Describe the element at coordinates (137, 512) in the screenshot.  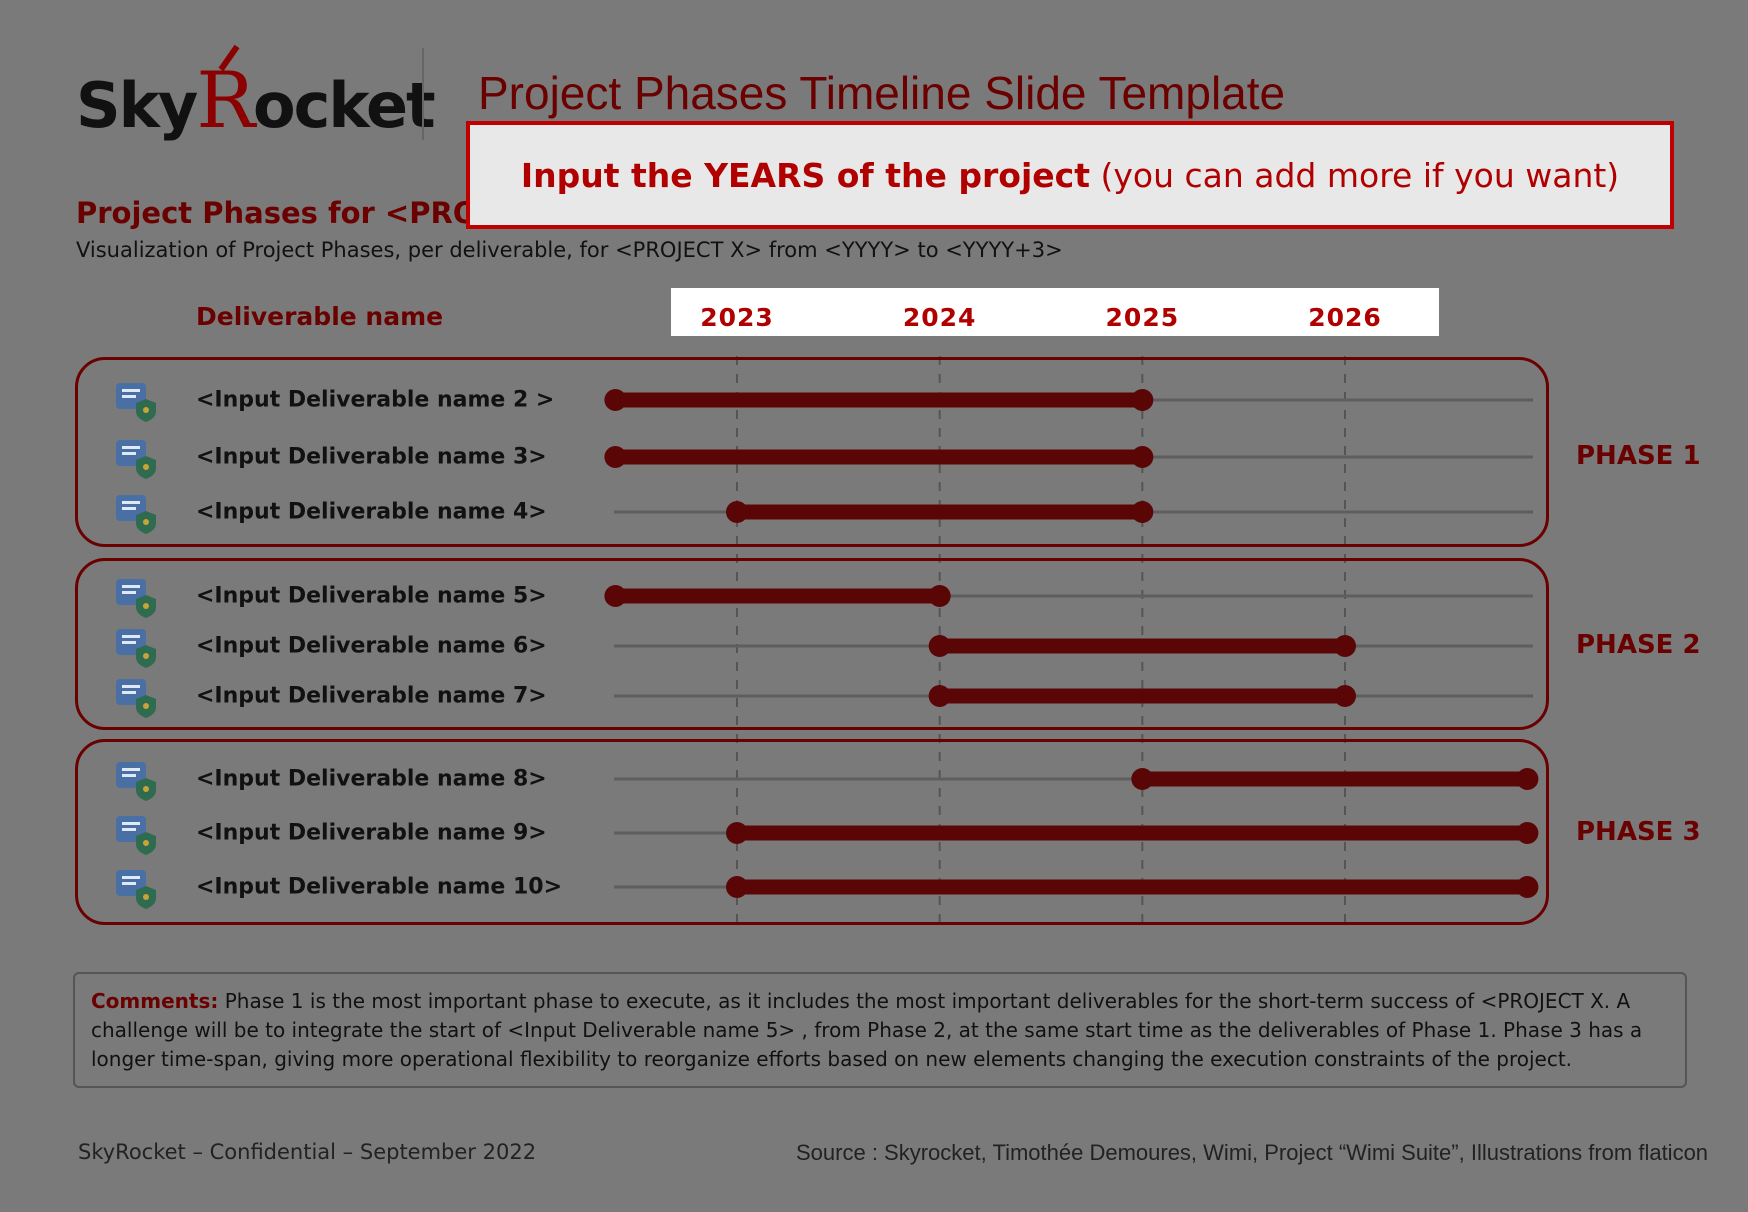
I see `lock-shield-icon` at that location.